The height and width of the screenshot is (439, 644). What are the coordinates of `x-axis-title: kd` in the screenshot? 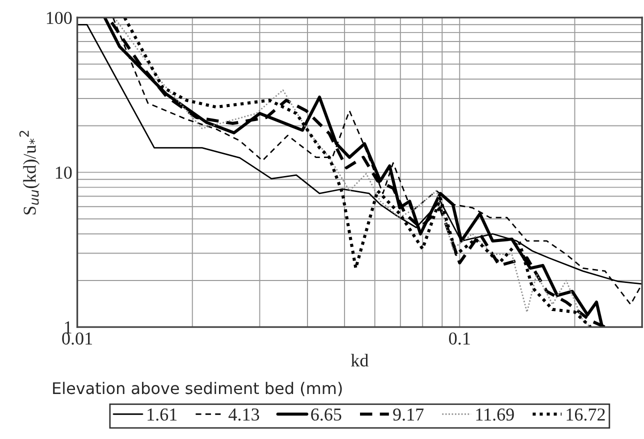 It's located at (359, 360).